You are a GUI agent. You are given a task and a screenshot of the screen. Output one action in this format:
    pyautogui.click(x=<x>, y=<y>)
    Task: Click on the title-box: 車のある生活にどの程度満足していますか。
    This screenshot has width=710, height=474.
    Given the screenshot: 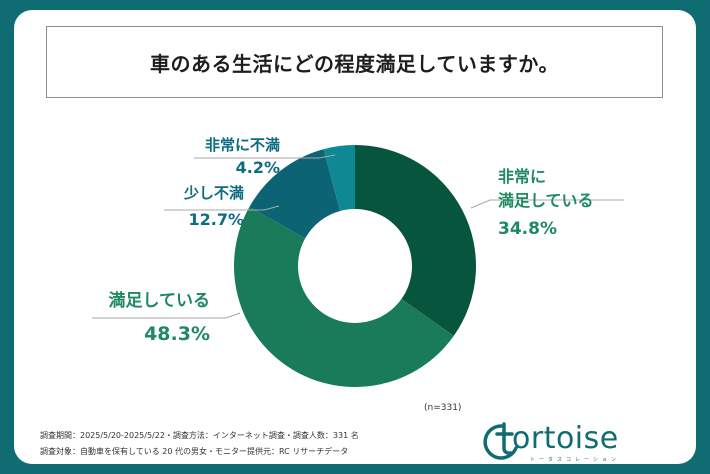 What is the action you would take?
    pyautogui.click(x=354, y=62)
    